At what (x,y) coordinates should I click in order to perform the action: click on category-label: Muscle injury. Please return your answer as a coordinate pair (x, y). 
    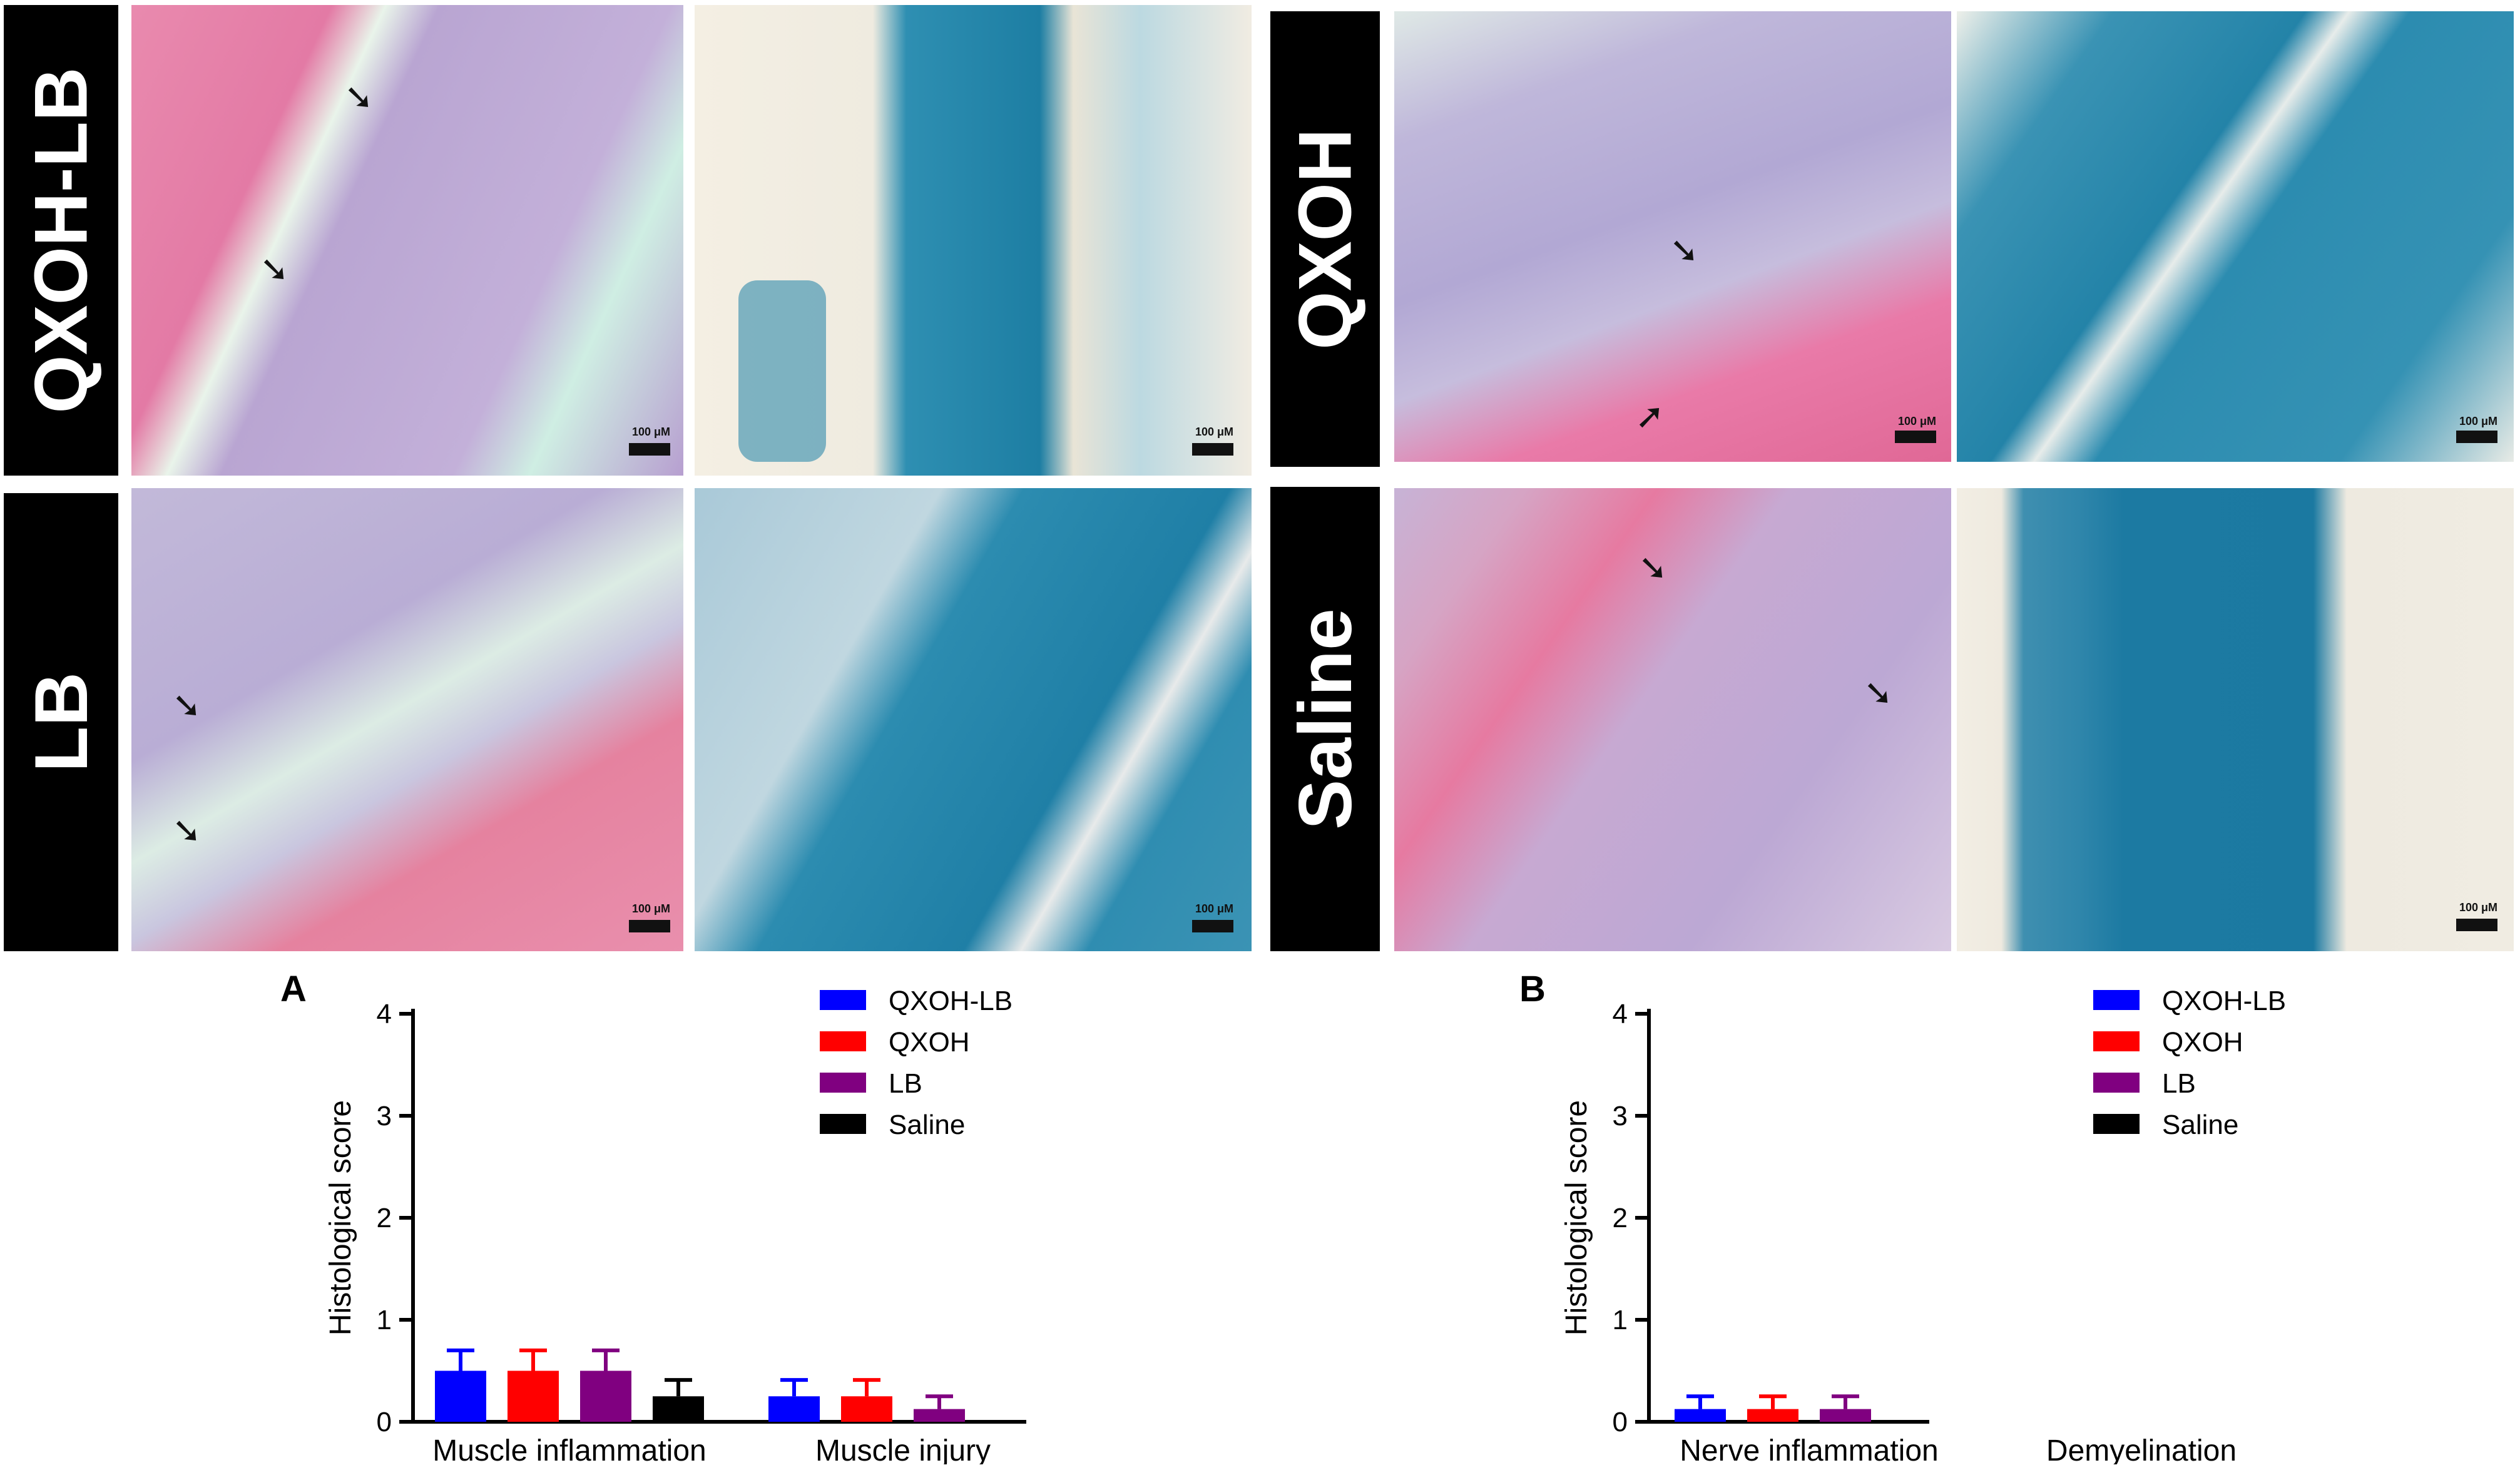
    Looking at the image, I should click on (903, 1449).